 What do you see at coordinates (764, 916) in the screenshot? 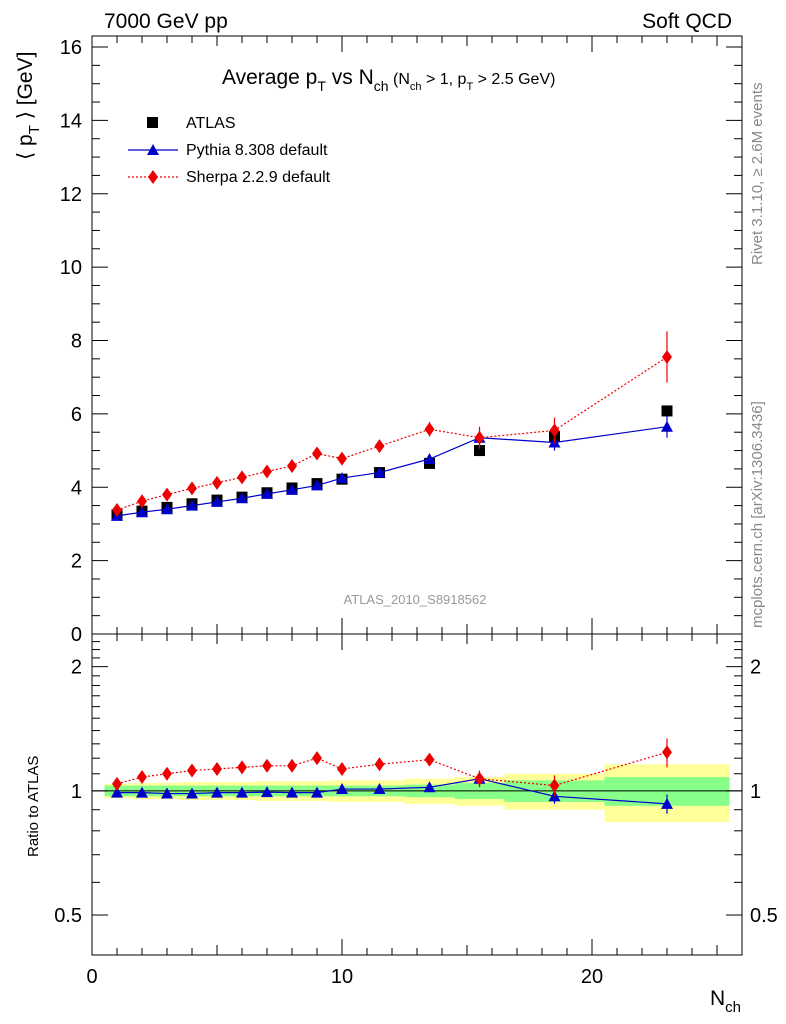
I see `ratio-y-tick-label-right: 0.5` at bounding box center [764, 916].